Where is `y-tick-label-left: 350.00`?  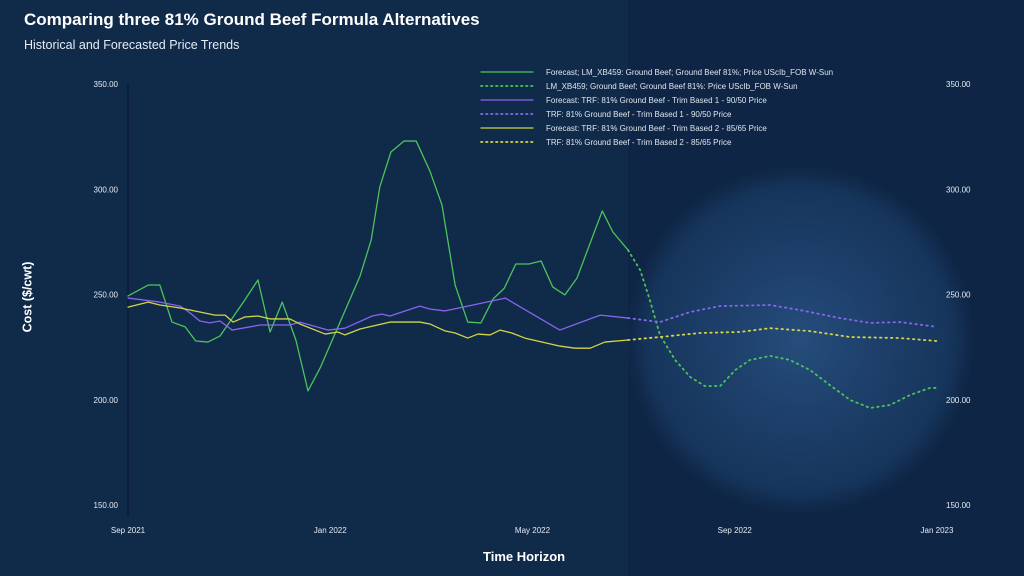
y-tick-label-left: 350.00 is located at coordinates (106, 84).